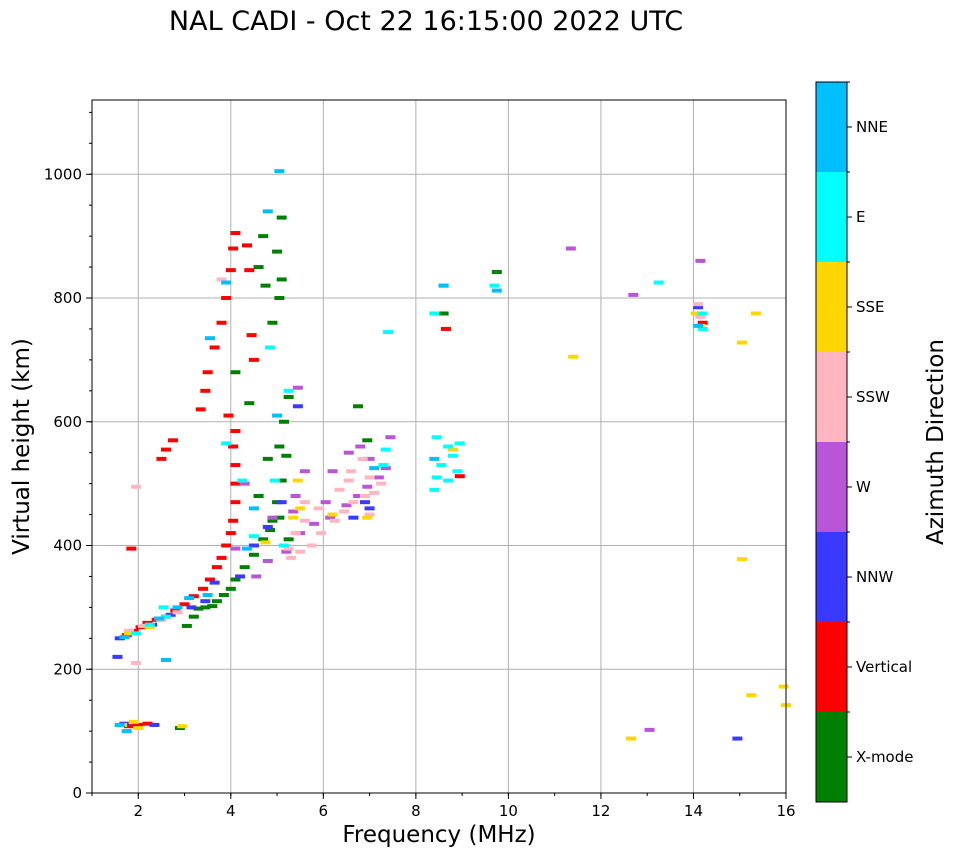 Image resolution: width=958 pixels, height=857 pixels. Describe the element at coordinates (63, 174) in the screenshot. I see `y-tick-label: 1000` at that location.